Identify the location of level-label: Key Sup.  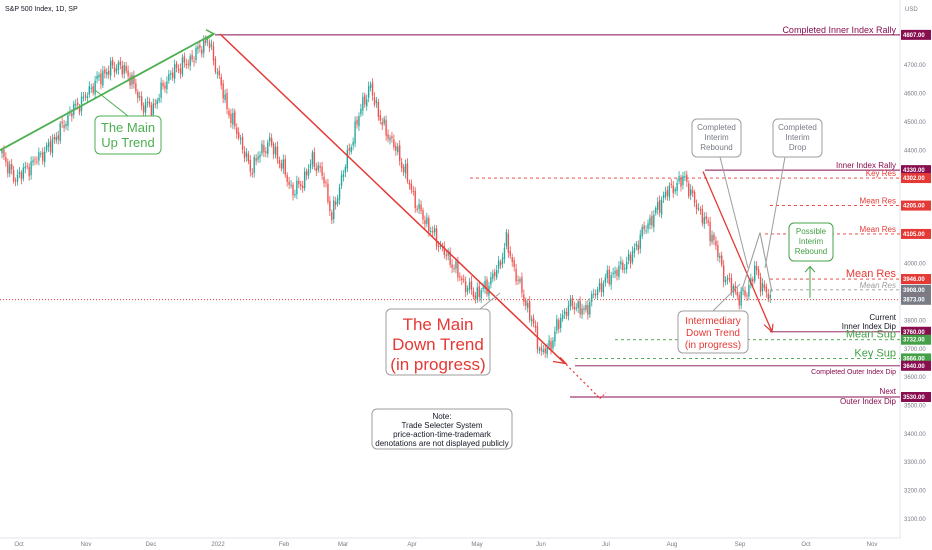
(875, 353).